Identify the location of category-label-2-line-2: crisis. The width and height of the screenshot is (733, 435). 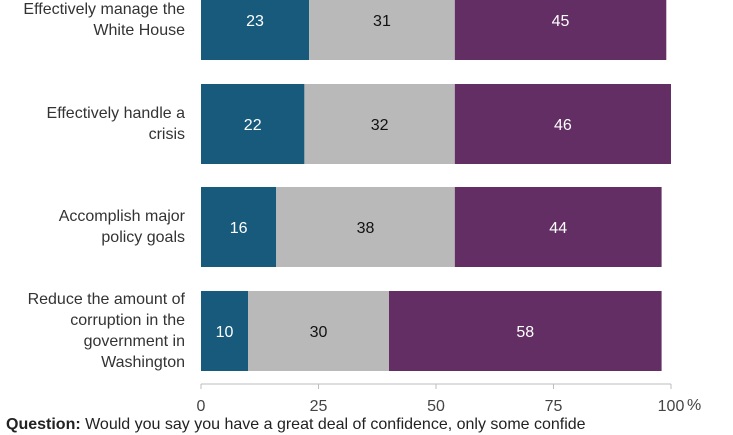
(166, 134).